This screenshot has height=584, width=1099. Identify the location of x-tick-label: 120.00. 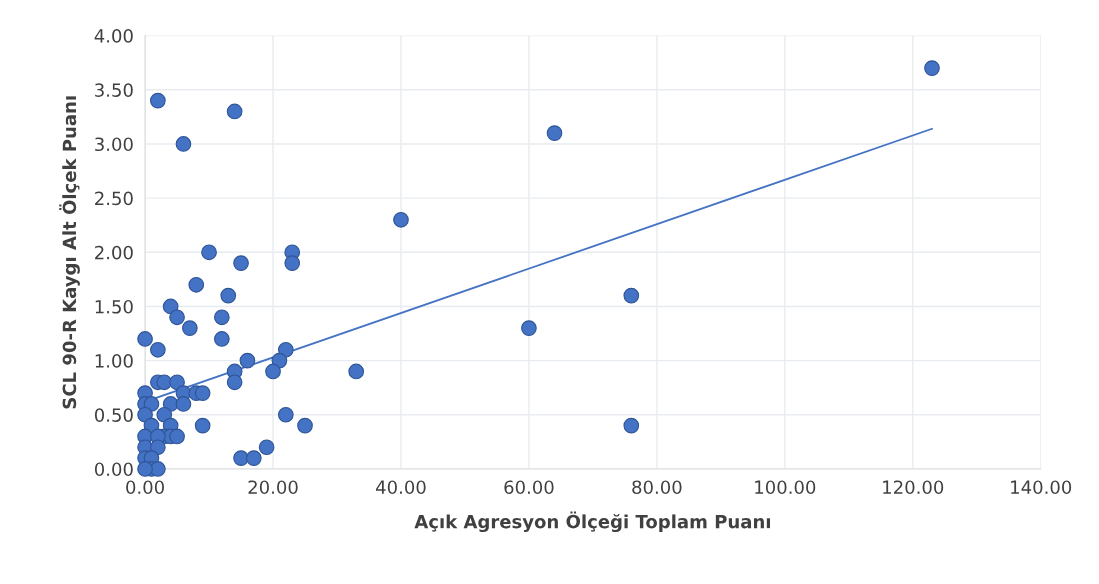
(913, 487).